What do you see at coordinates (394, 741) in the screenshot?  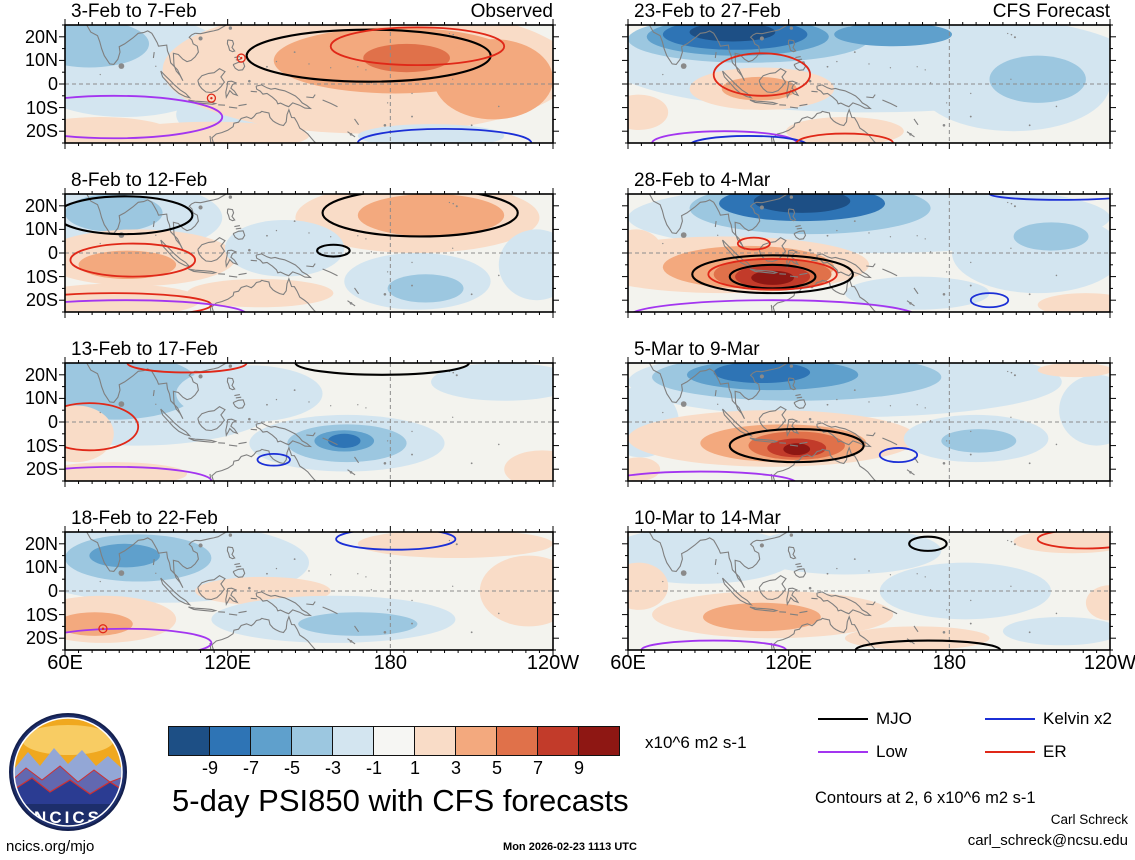 I see `colorbar` at bounding box center [394, 741].